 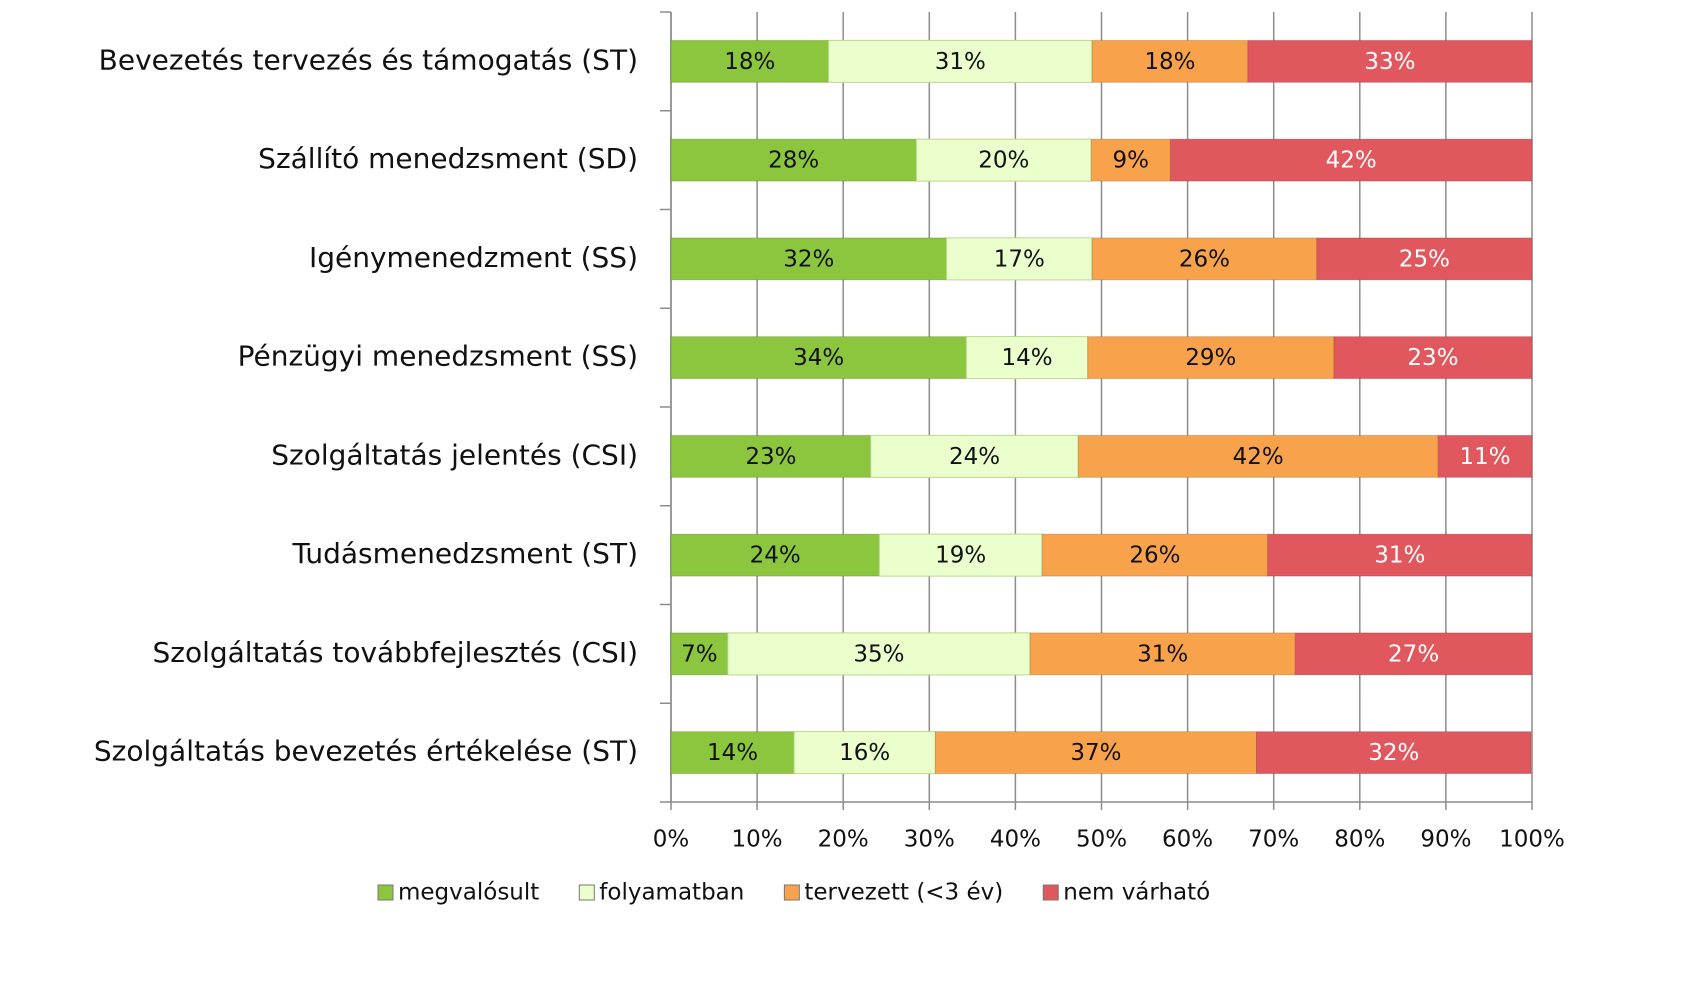 I want to click on x-tick-label: 10%, so click(x=757, y=840).